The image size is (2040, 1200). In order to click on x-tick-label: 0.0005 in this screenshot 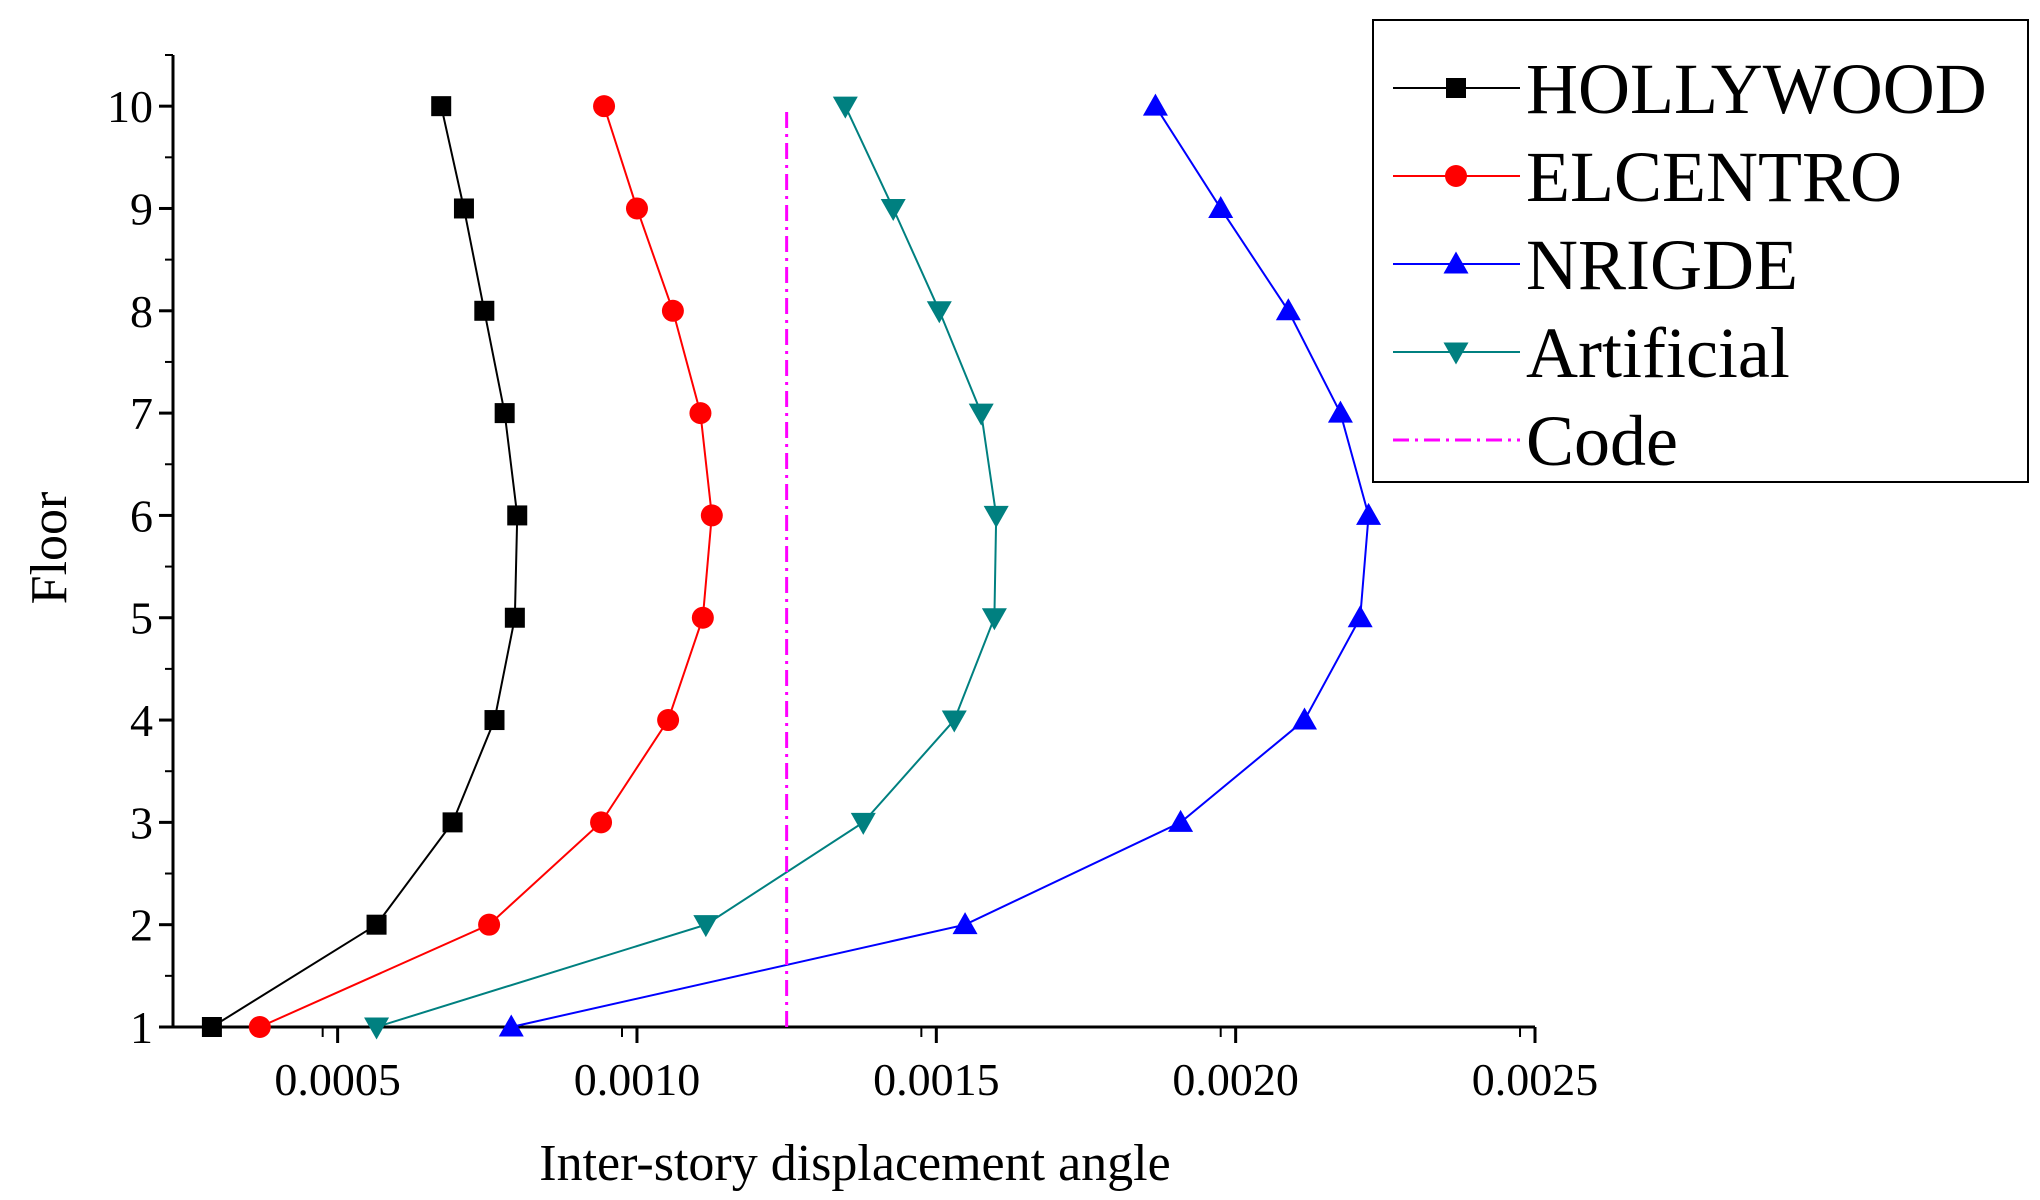, I will do `click(337, 1079)`.